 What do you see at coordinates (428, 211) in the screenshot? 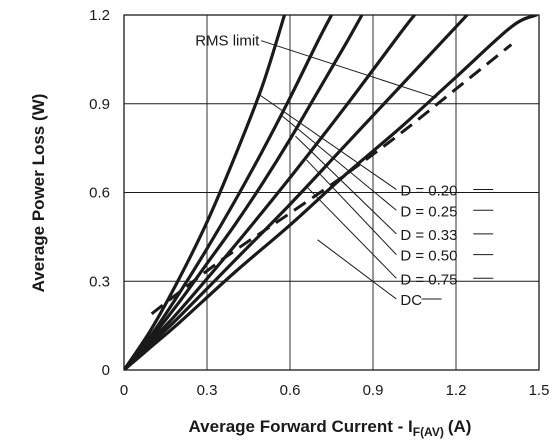
I see `annotation-label-d-0-25: D = 0.25` at bounding box center [428, 211].